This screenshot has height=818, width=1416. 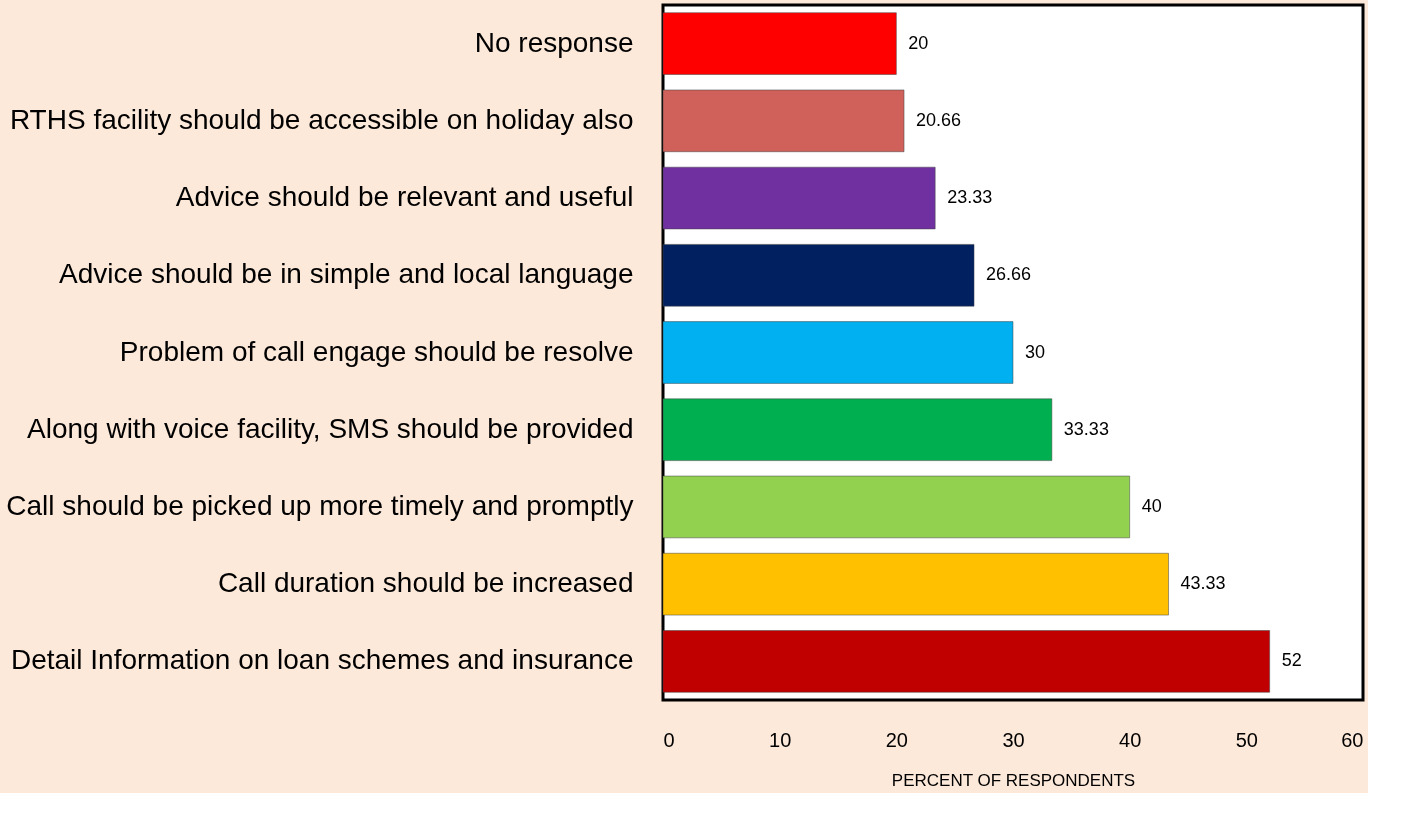 What do you see at coordinates (1291, 660) in the screenshot?
I see `data-label: 52` at bounding box center [1291, 660].